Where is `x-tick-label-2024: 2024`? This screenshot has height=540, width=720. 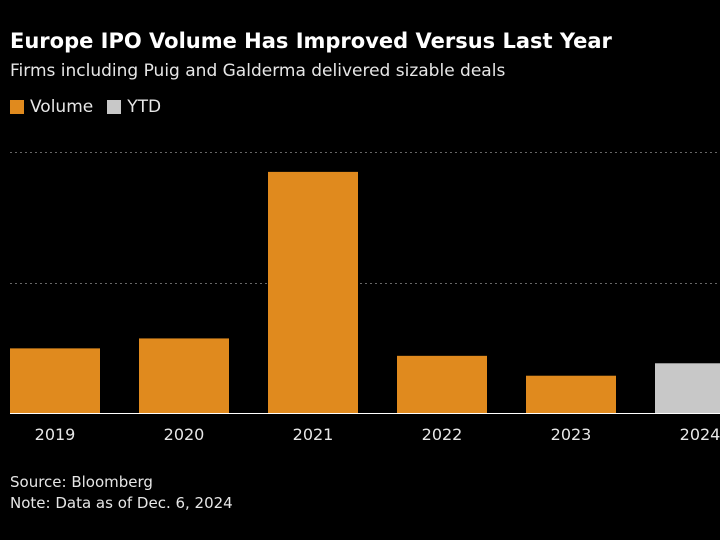 x-tick-label-2024: 2024 is located at coordinates (700, 434).